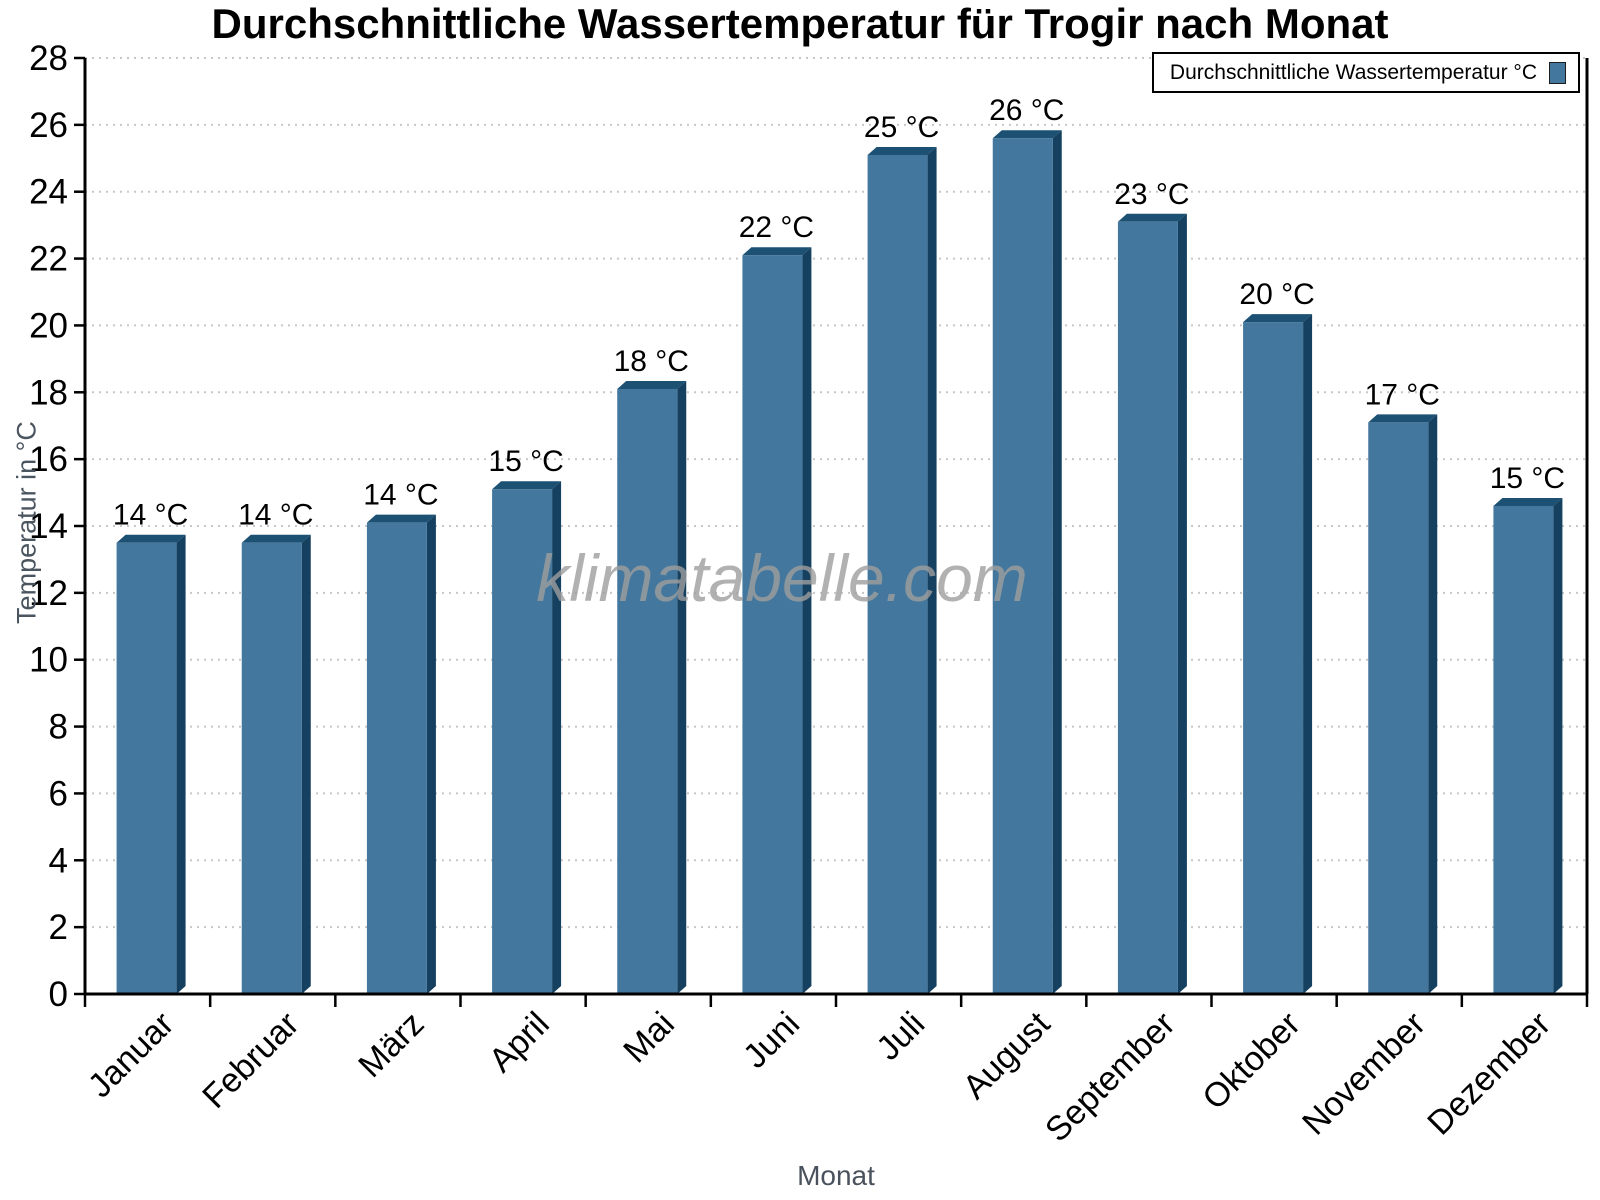  Describe the element at coordinates (275, 515) in the screenshot. I see `bar-value-label-1: 14 °C` at that location.